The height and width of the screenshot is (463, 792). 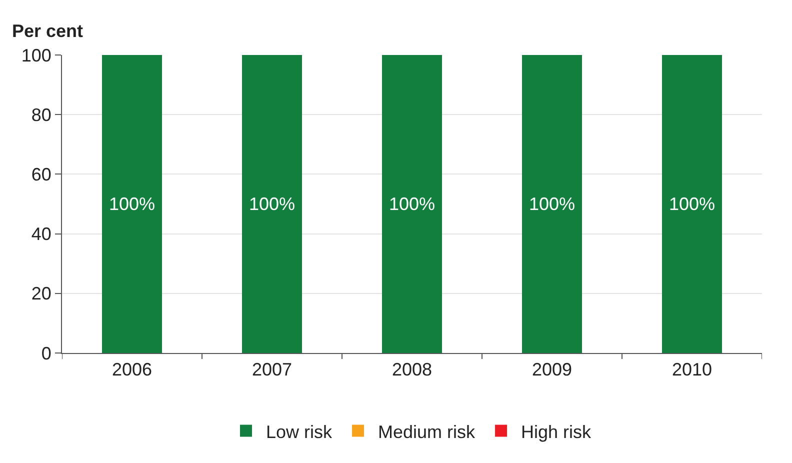 I want to click on y-tick-label: 80, so click(x=41, y=114).